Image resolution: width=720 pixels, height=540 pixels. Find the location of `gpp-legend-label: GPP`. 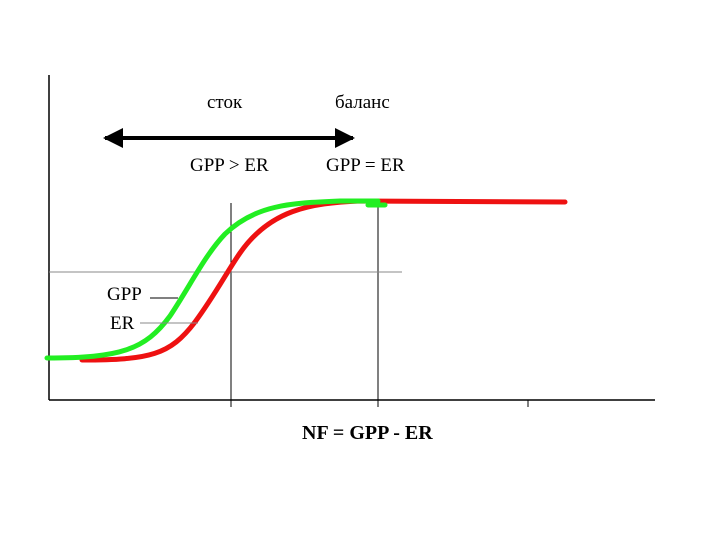

gpp-legend-label: GPP is located at coordinates (124, 294).